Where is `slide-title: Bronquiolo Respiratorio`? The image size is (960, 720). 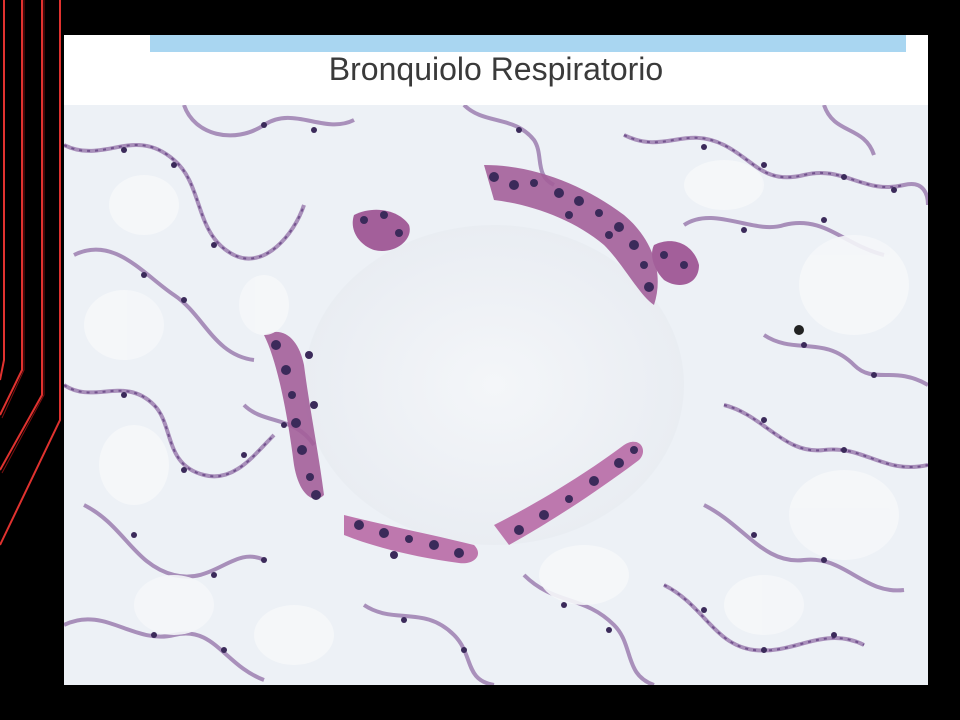
slide-title: Bronquiolo Respiratorio is located at coordinates (496, 69).